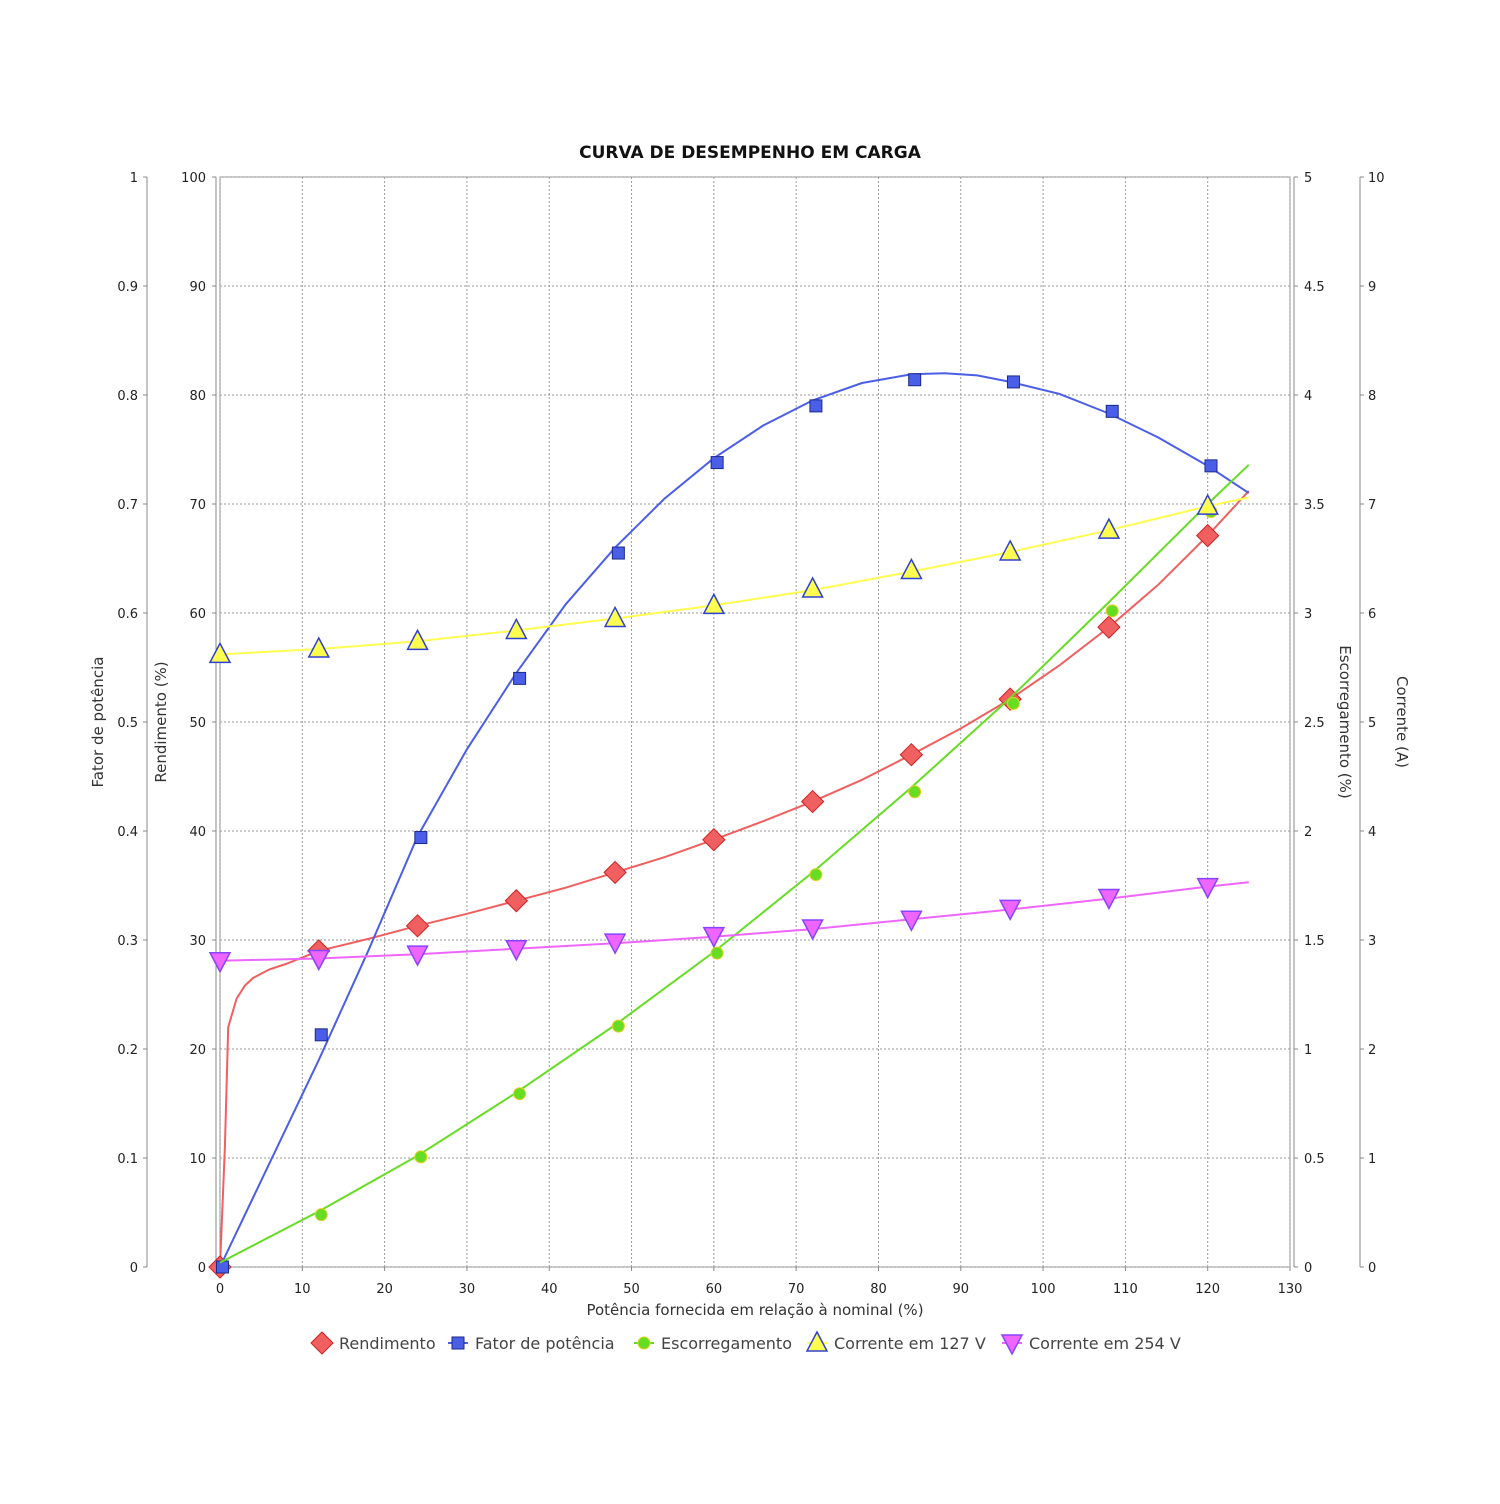 The width and height of the screenshot is (1500, 1504). I want to click on series-corrente-em-127-v, so click(729, 578).